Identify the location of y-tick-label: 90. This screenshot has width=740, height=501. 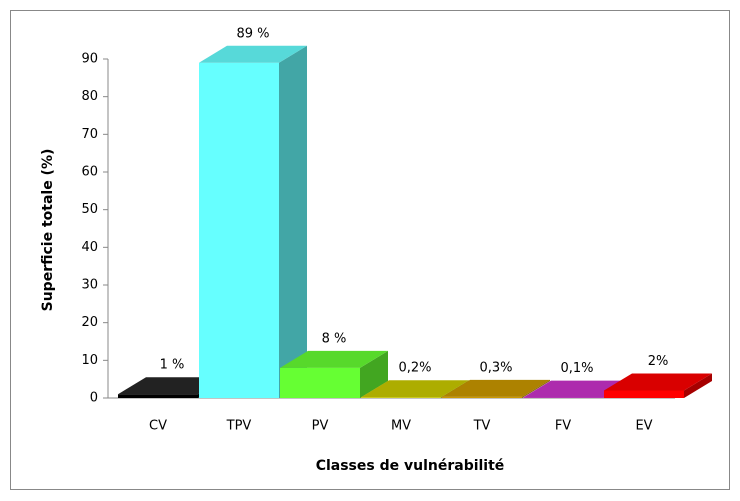
(89, 59).